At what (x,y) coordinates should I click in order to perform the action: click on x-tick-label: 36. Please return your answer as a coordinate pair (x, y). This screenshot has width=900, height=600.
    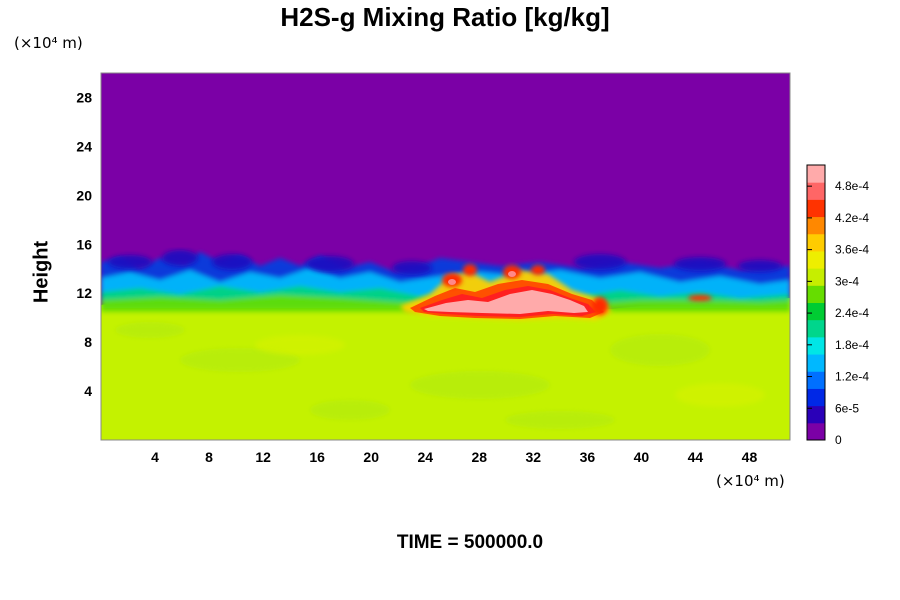
    Looking at the image, I should click on (588, 457).